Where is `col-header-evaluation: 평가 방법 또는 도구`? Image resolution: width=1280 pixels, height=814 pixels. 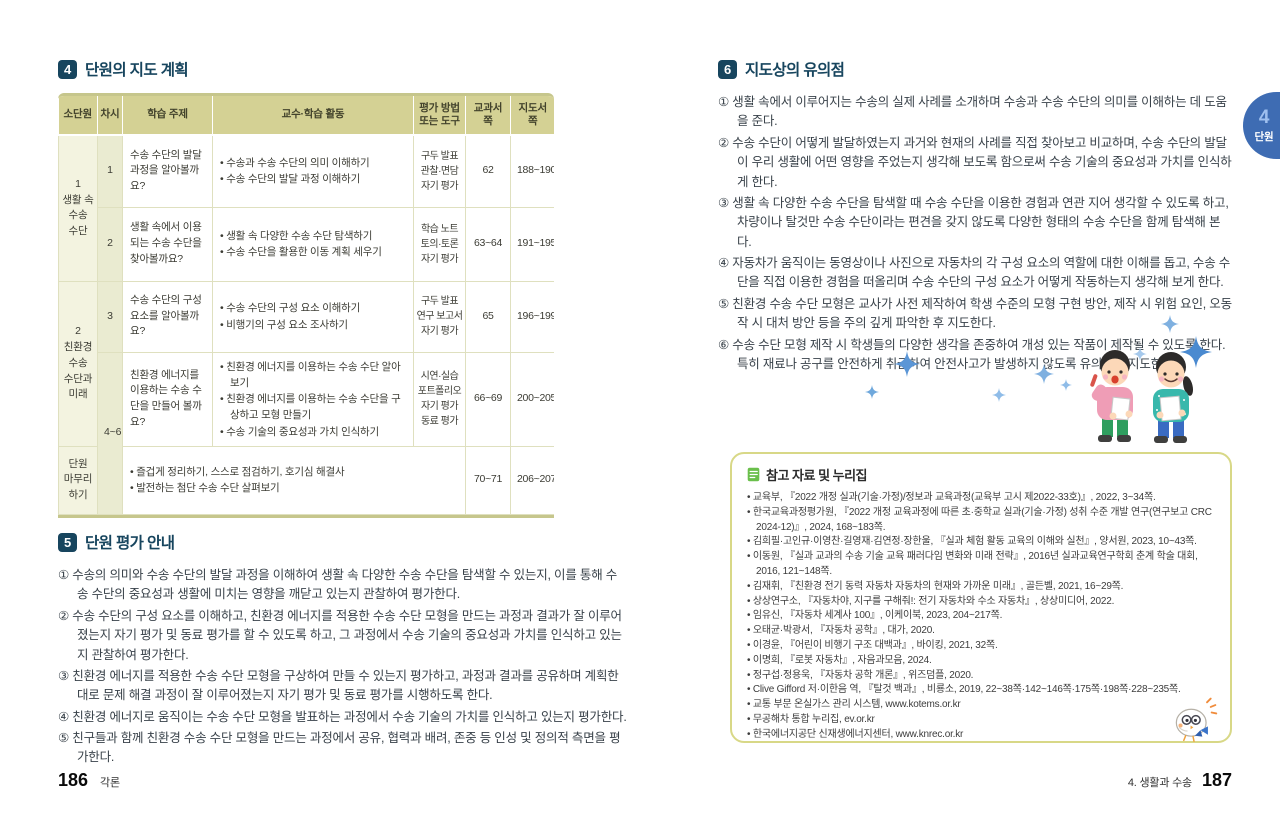 col-header-evaluation: 평가 방법 또는 도구 is located at coordinates (439, 116).